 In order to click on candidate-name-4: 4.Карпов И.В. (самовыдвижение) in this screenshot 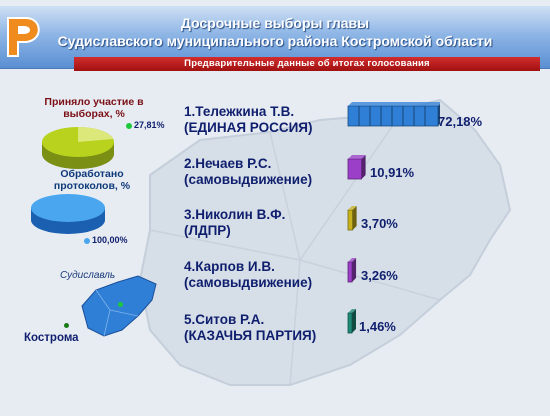, I will do `click(248, 275)`.